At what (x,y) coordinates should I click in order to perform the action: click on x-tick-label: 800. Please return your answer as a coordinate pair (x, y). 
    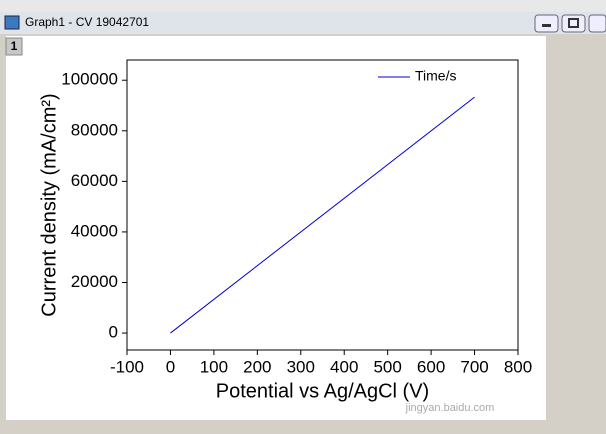
    Looking at the image, I should click on (518, 366).